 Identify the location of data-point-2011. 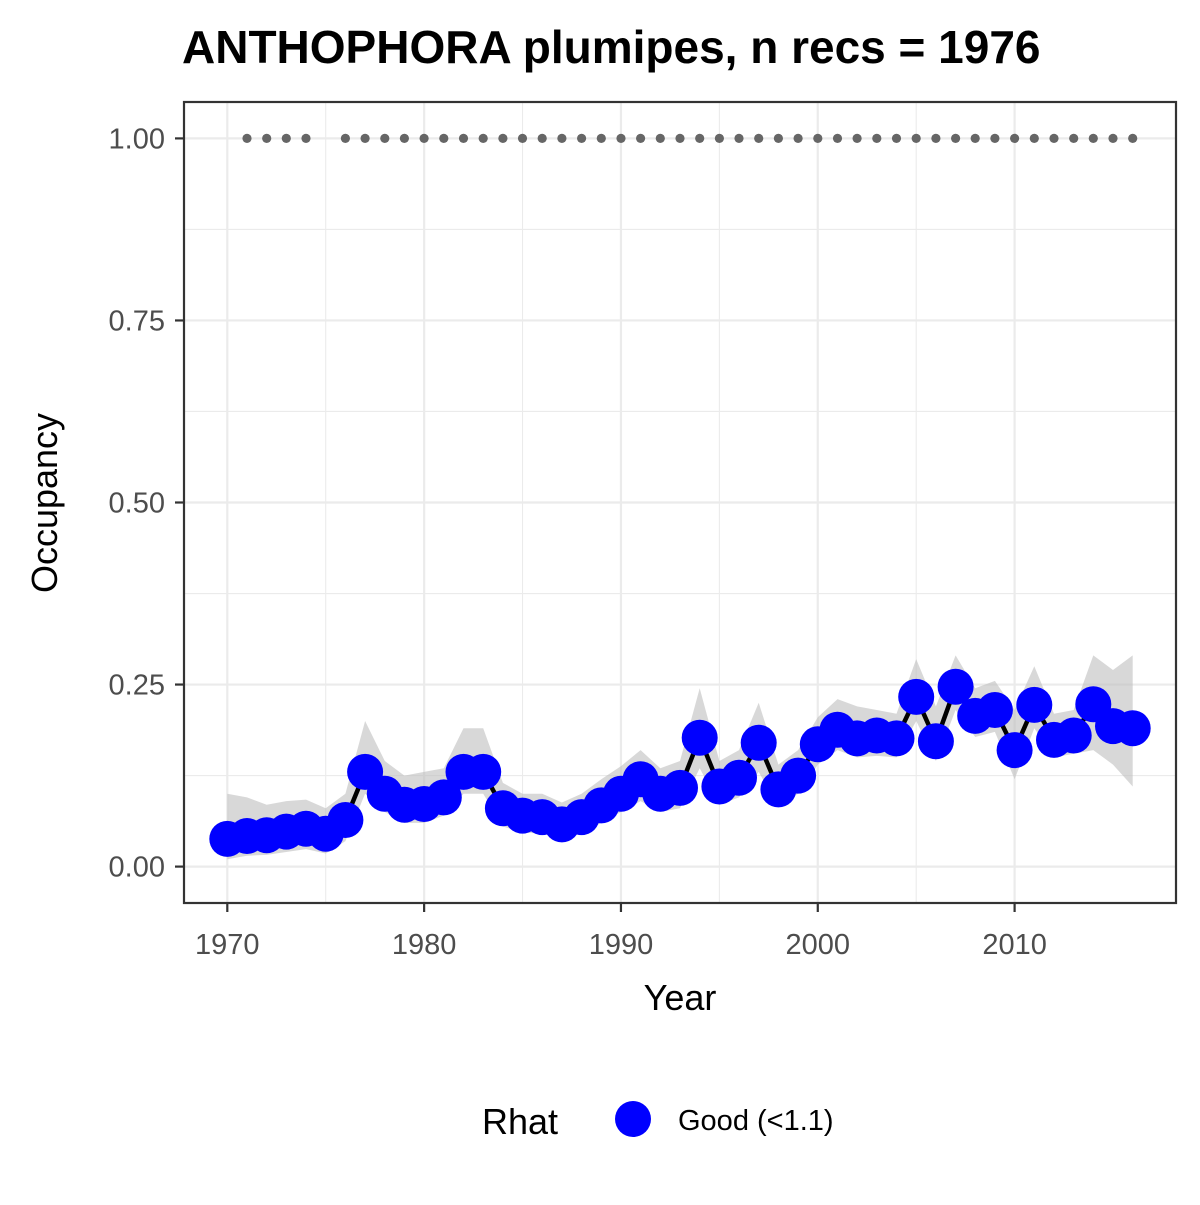
(1034, 704).